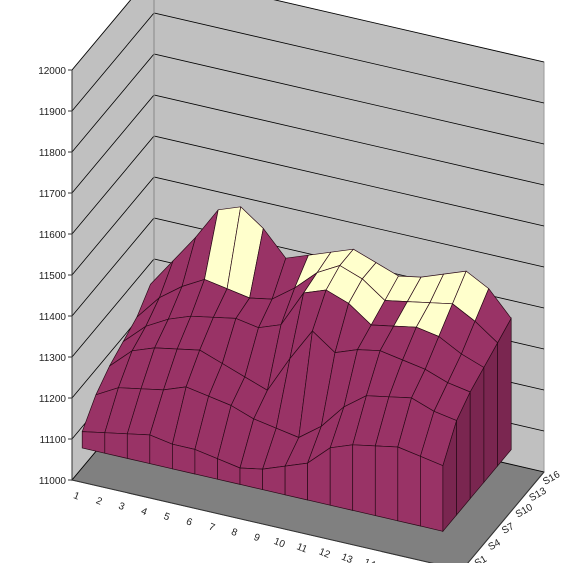  What do you see at coordinates (99, 502) in the screenshot?
I see `x-tick-label: 2` at bounding box center [99, 502].